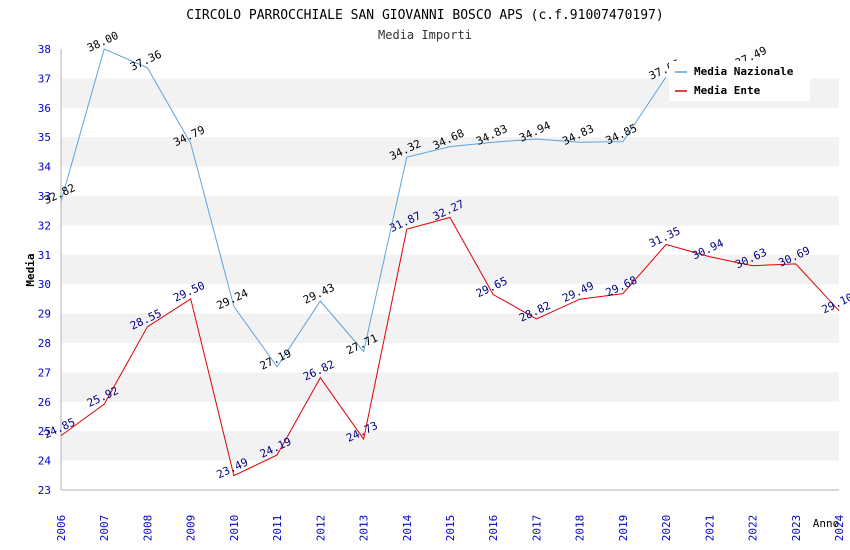  What do you see at coordinates (147, 528) in the screenshot?
I see `x-tick-label: 2008` at bounding box center [147, 528].